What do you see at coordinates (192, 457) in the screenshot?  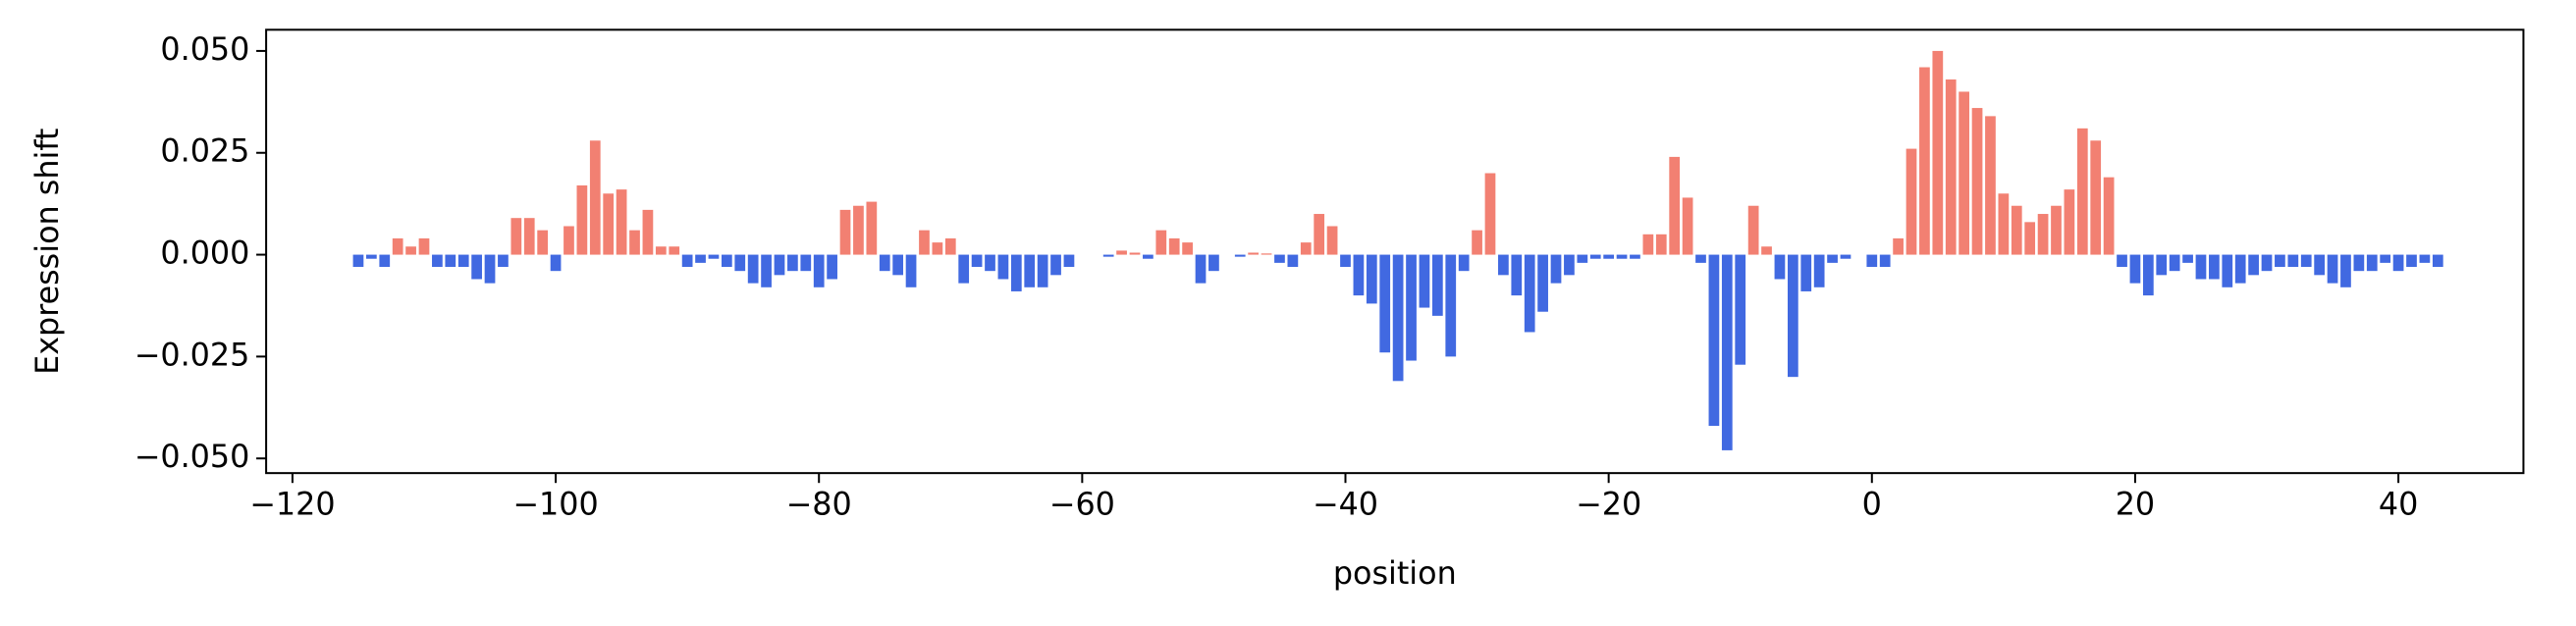 I see `y-tick-label: −0.050` at bounding box center [192, 457].